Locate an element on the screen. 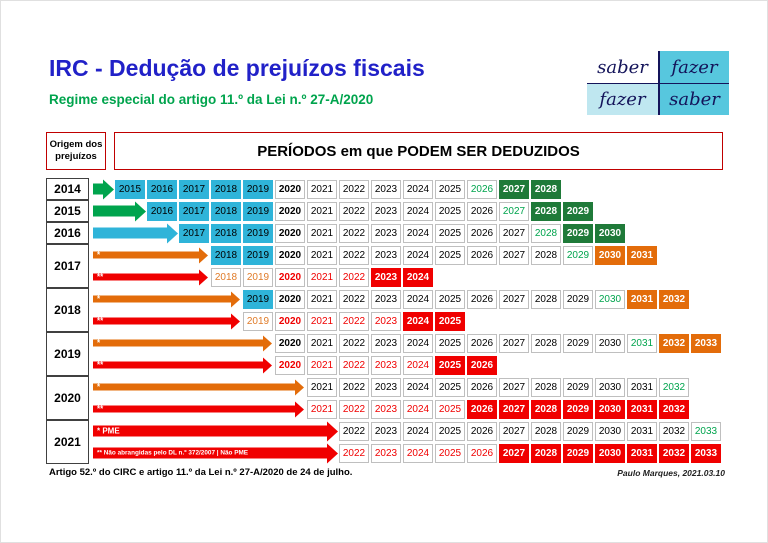  year-cell: 2018 is located at coordinates (226, 255).